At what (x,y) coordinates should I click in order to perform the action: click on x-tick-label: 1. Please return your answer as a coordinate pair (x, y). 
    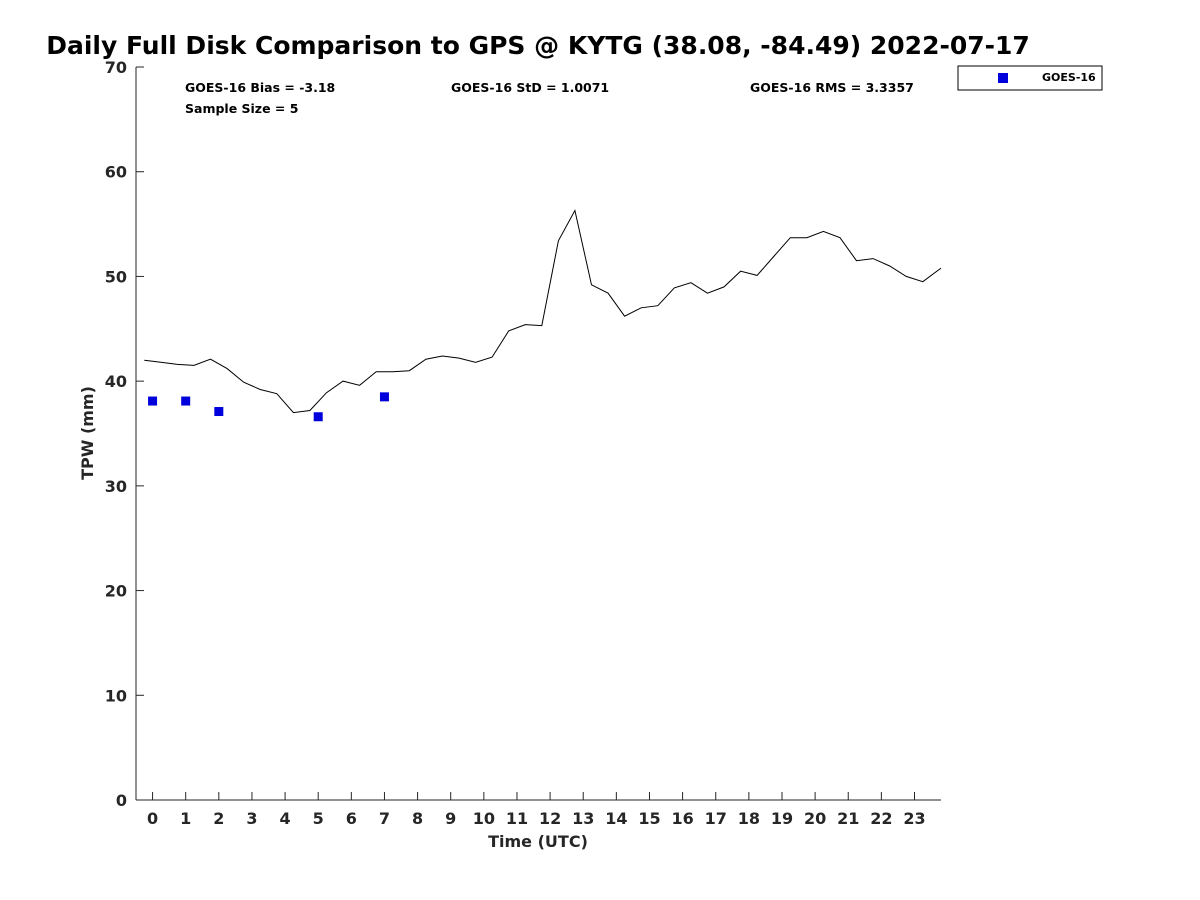
    Looking at the image, I should click on (185, 818).